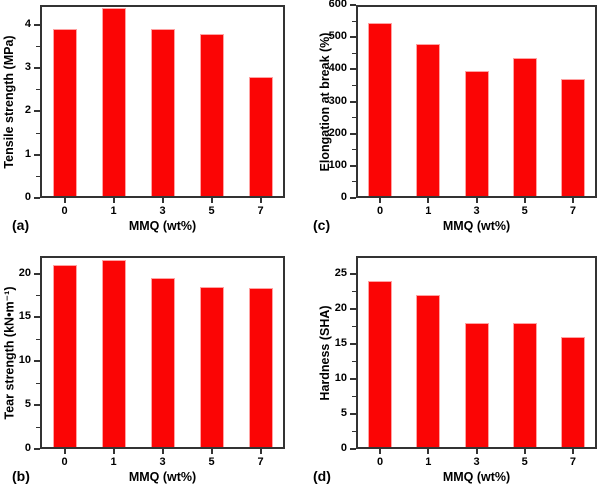 This screenshot has height=485, width=602. Describe the element at coordinates (27, 404) in the screenshot. I see `y-tick-label: 5` at that location.